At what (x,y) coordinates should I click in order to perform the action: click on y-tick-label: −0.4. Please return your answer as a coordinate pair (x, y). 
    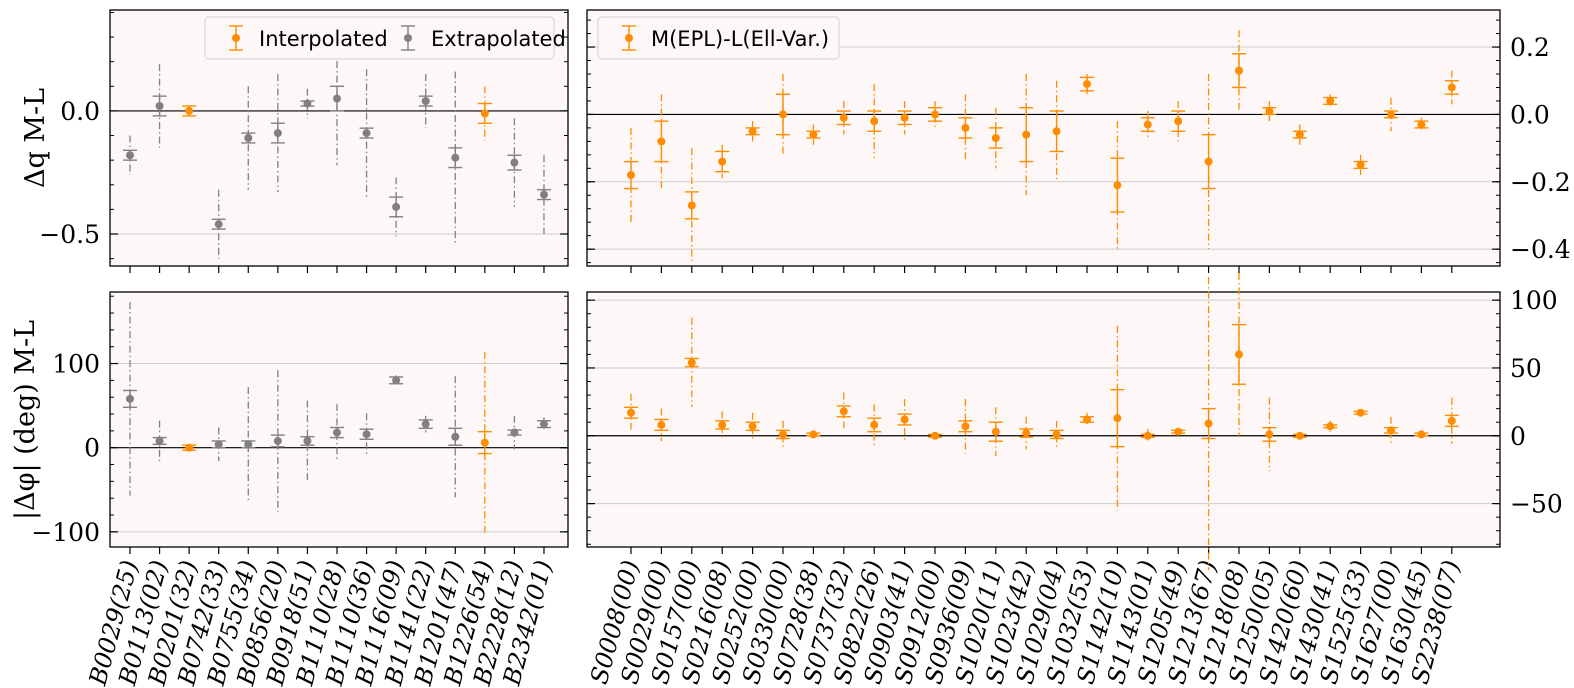
    Looking at the image, I should click on (1540, 249).